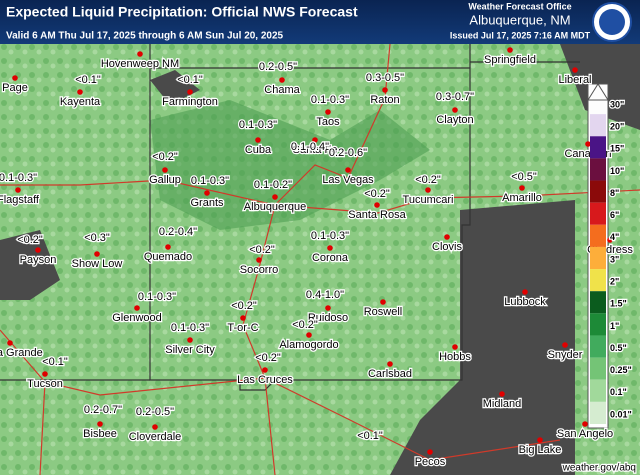 The image size is (640, 475). Describe the element at coordinates (614, 215) in the screenshot. I see `legend-label: 6"` at that location.